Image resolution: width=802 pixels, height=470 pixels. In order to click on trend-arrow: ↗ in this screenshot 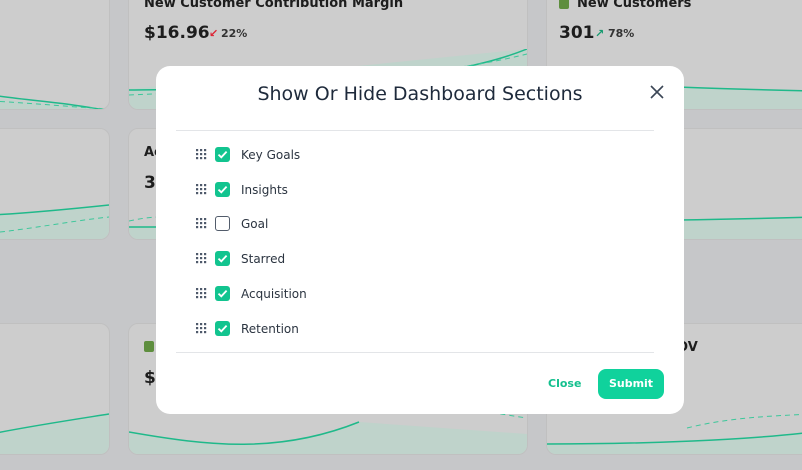, I will do `click(600, 33)`.